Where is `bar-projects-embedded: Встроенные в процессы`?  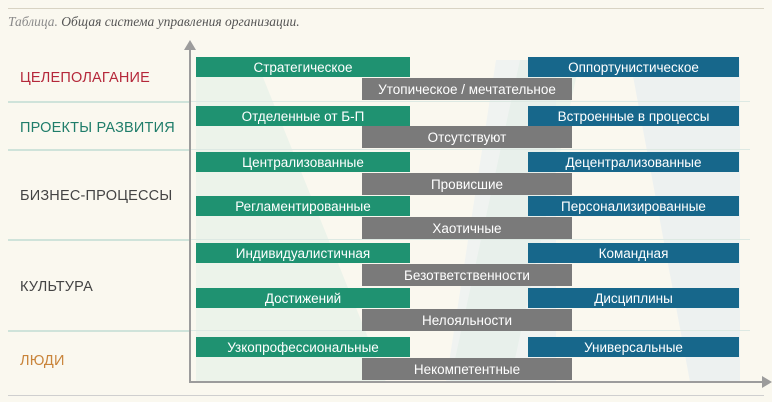 bar-projects-embedded: Встроенные в процессы is located at coordinates (633, 116).